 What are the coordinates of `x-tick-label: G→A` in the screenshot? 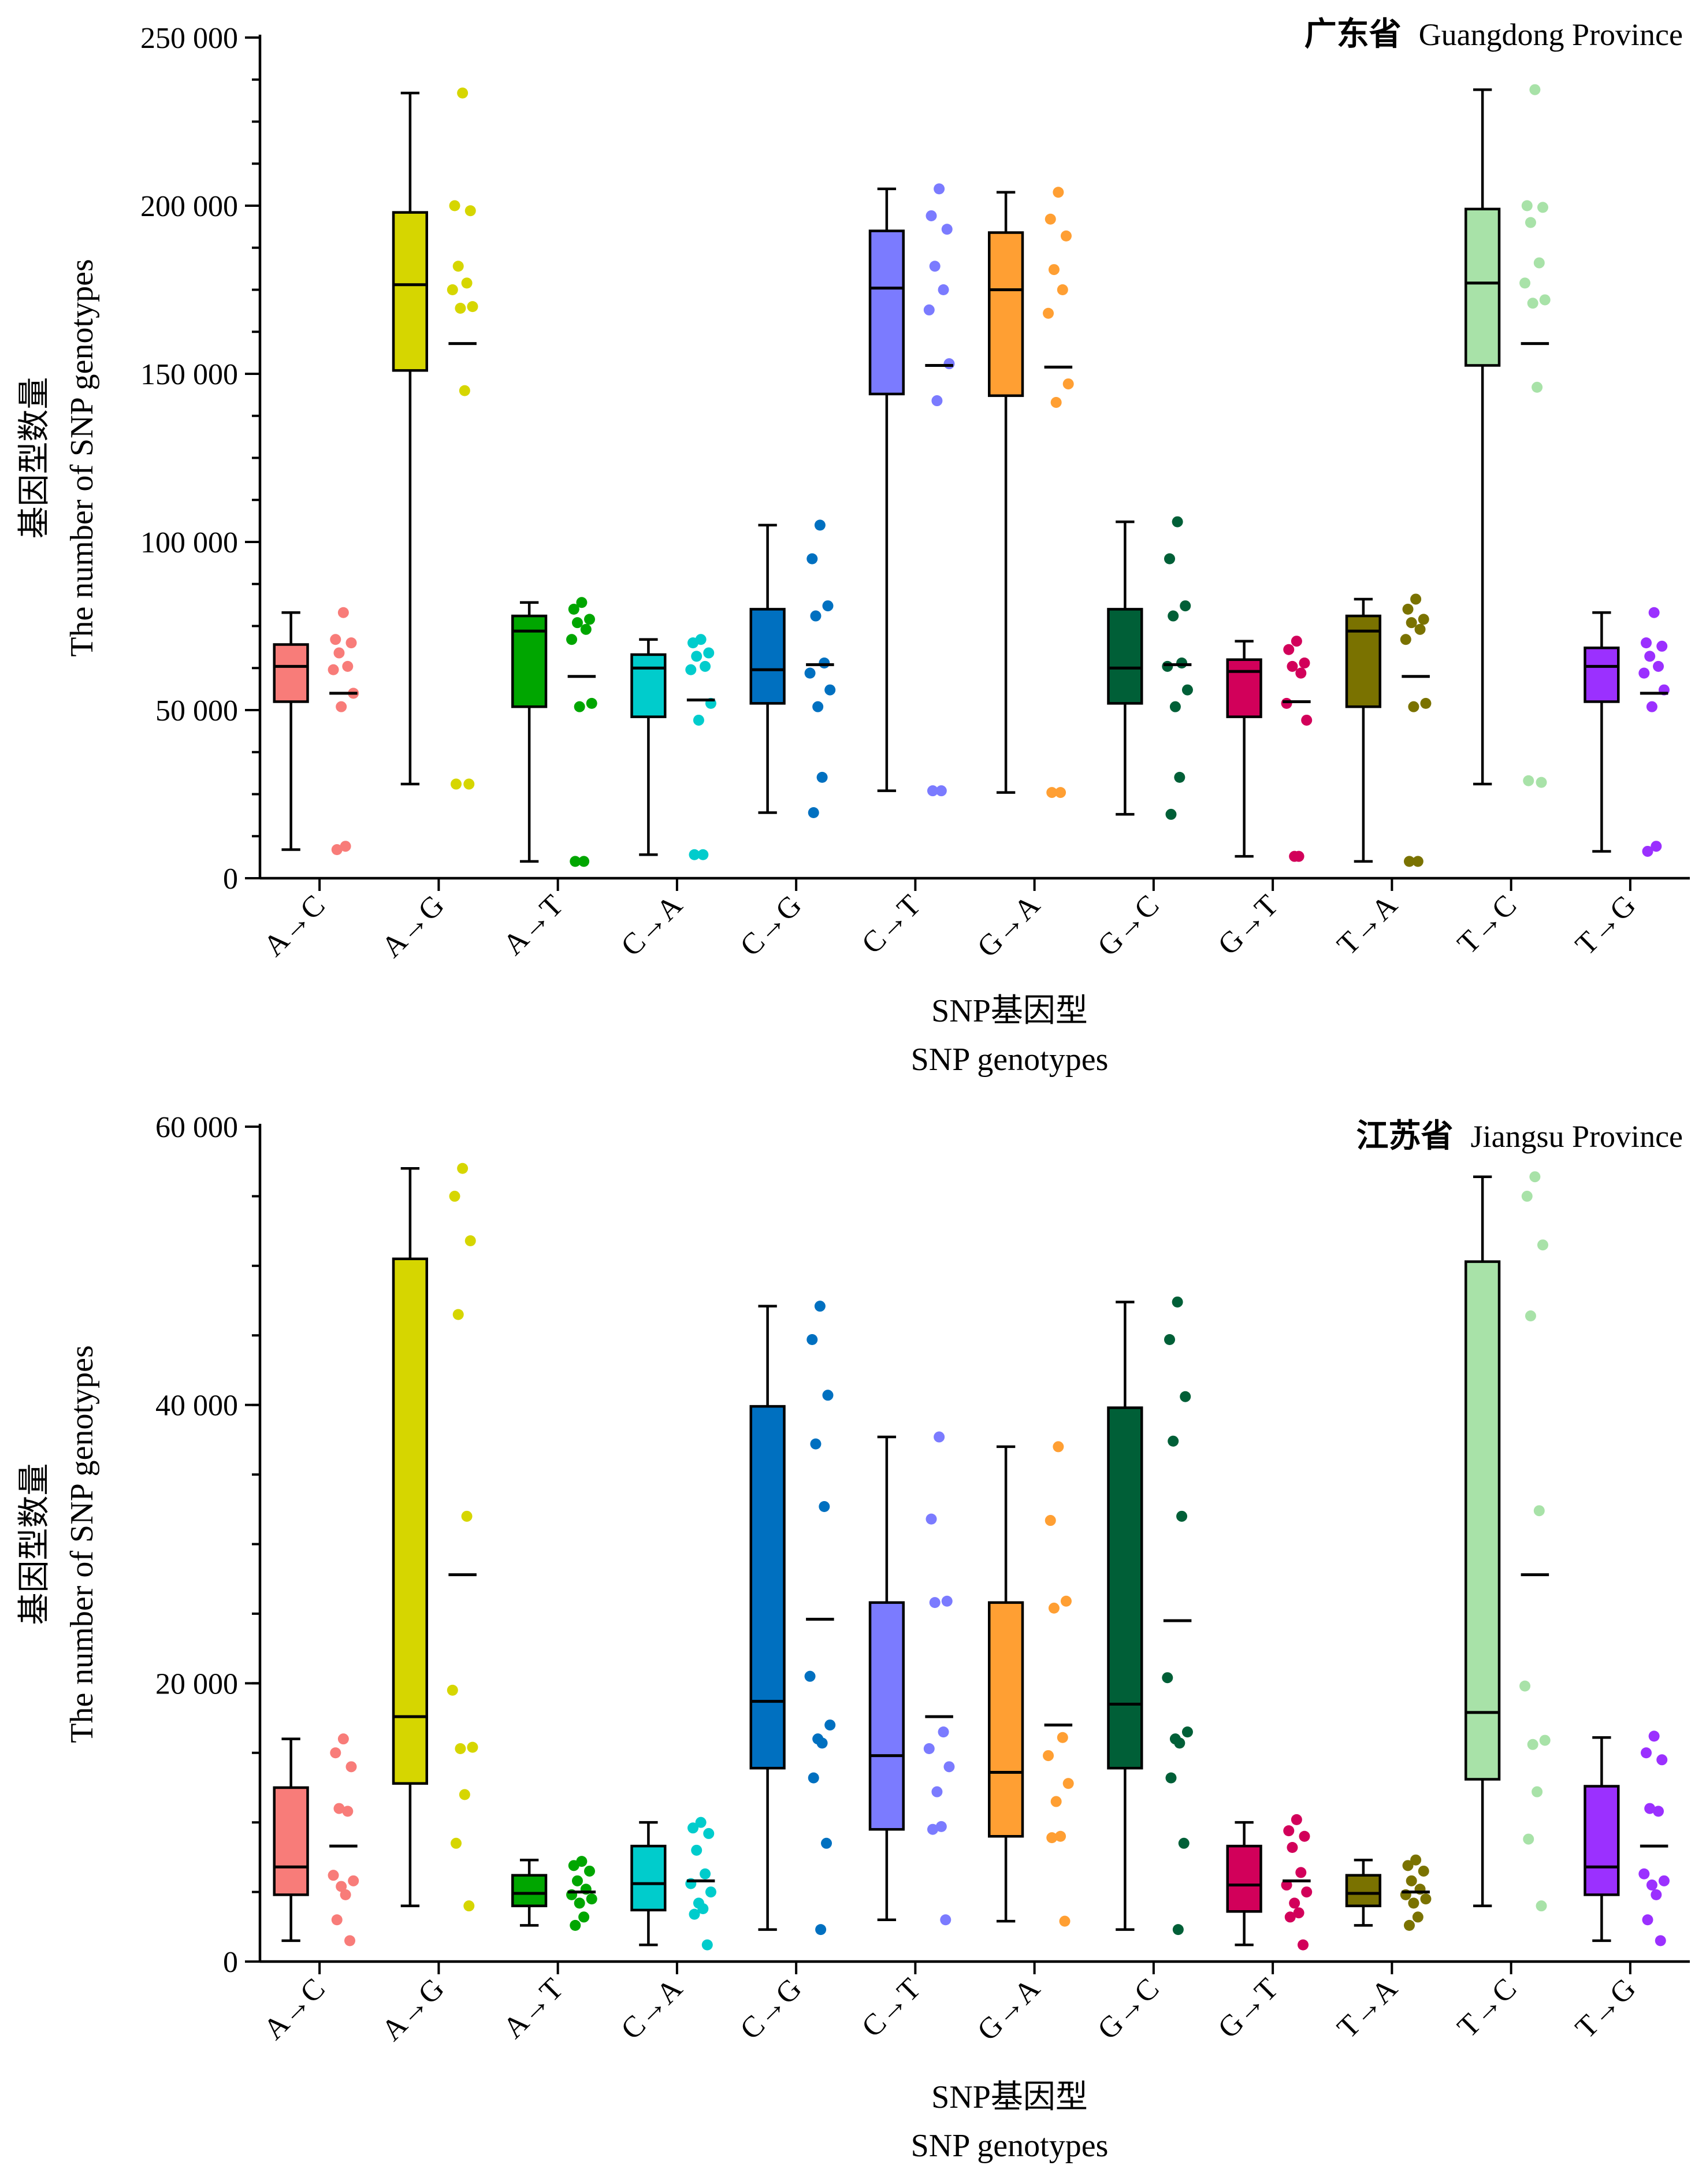 It's located at (1009, 926).